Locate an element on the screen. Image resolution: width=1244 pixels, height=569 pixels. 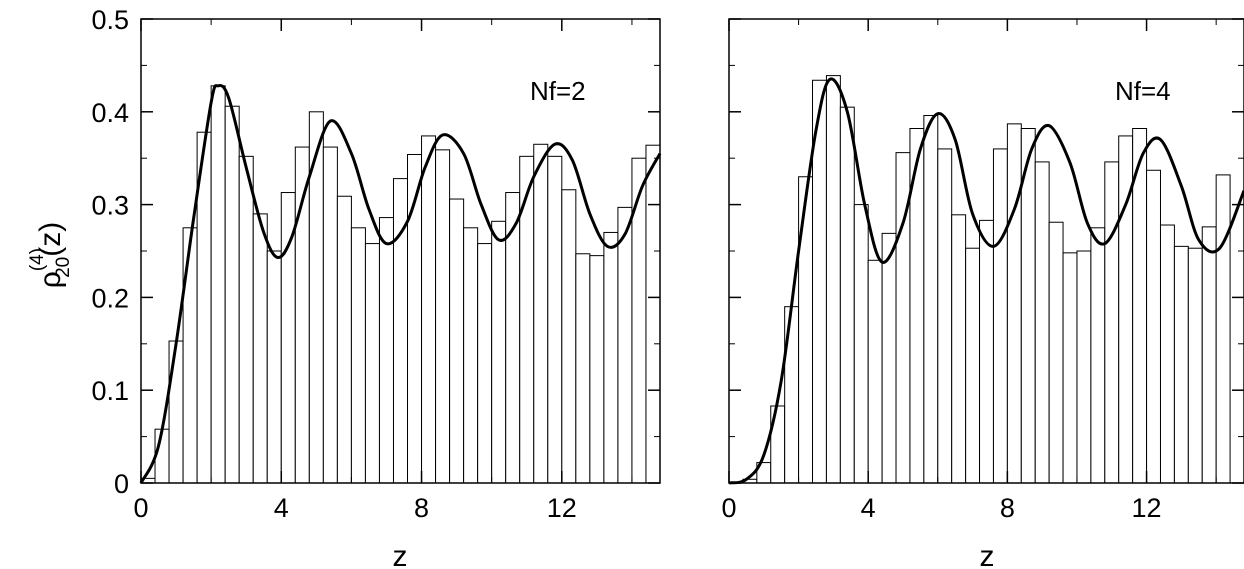
x-tick-label-nf2: 4 is located at coordinates (281, 508).